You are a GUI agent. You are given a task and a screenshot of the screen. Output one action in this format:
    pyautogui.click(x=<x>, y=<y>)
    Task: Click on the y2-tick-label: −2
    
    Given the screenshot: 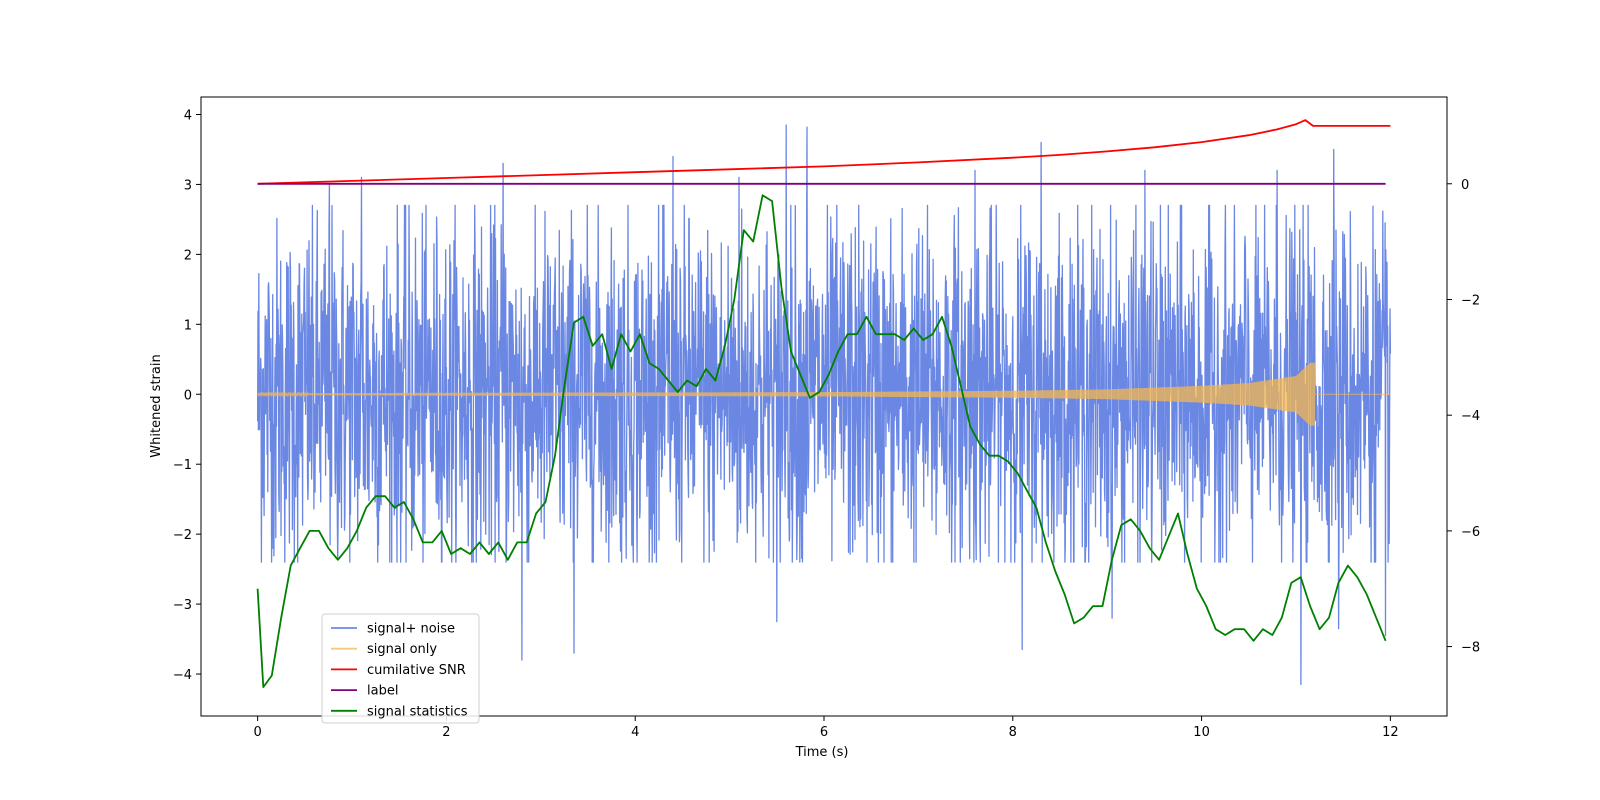 What is the action you would take?
    pyautogui.click(x=1470, y=300)
    